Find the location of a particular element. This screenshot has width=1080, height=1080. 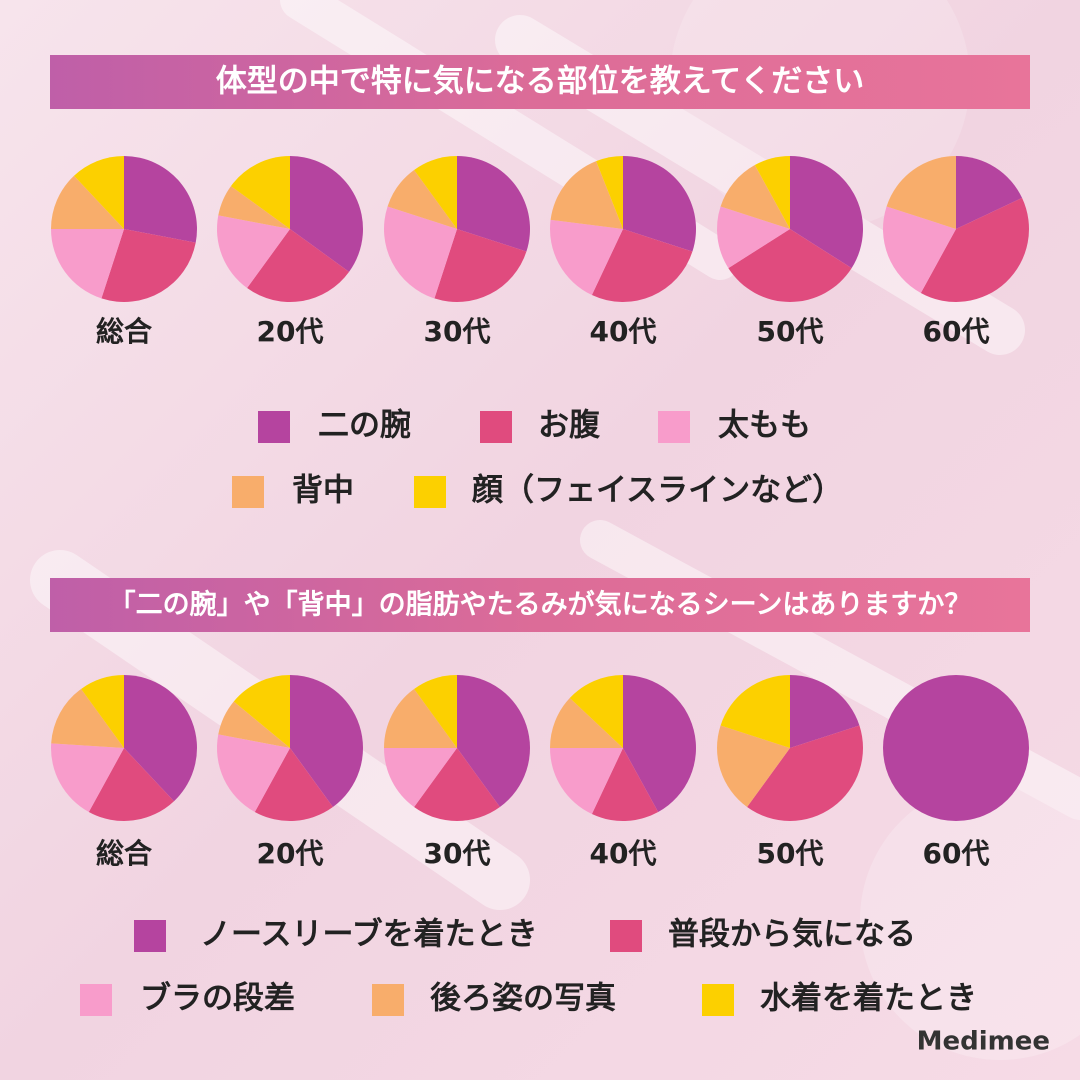

legend-label: 後ろ姿の写真 is located at coordinates (523, 999).